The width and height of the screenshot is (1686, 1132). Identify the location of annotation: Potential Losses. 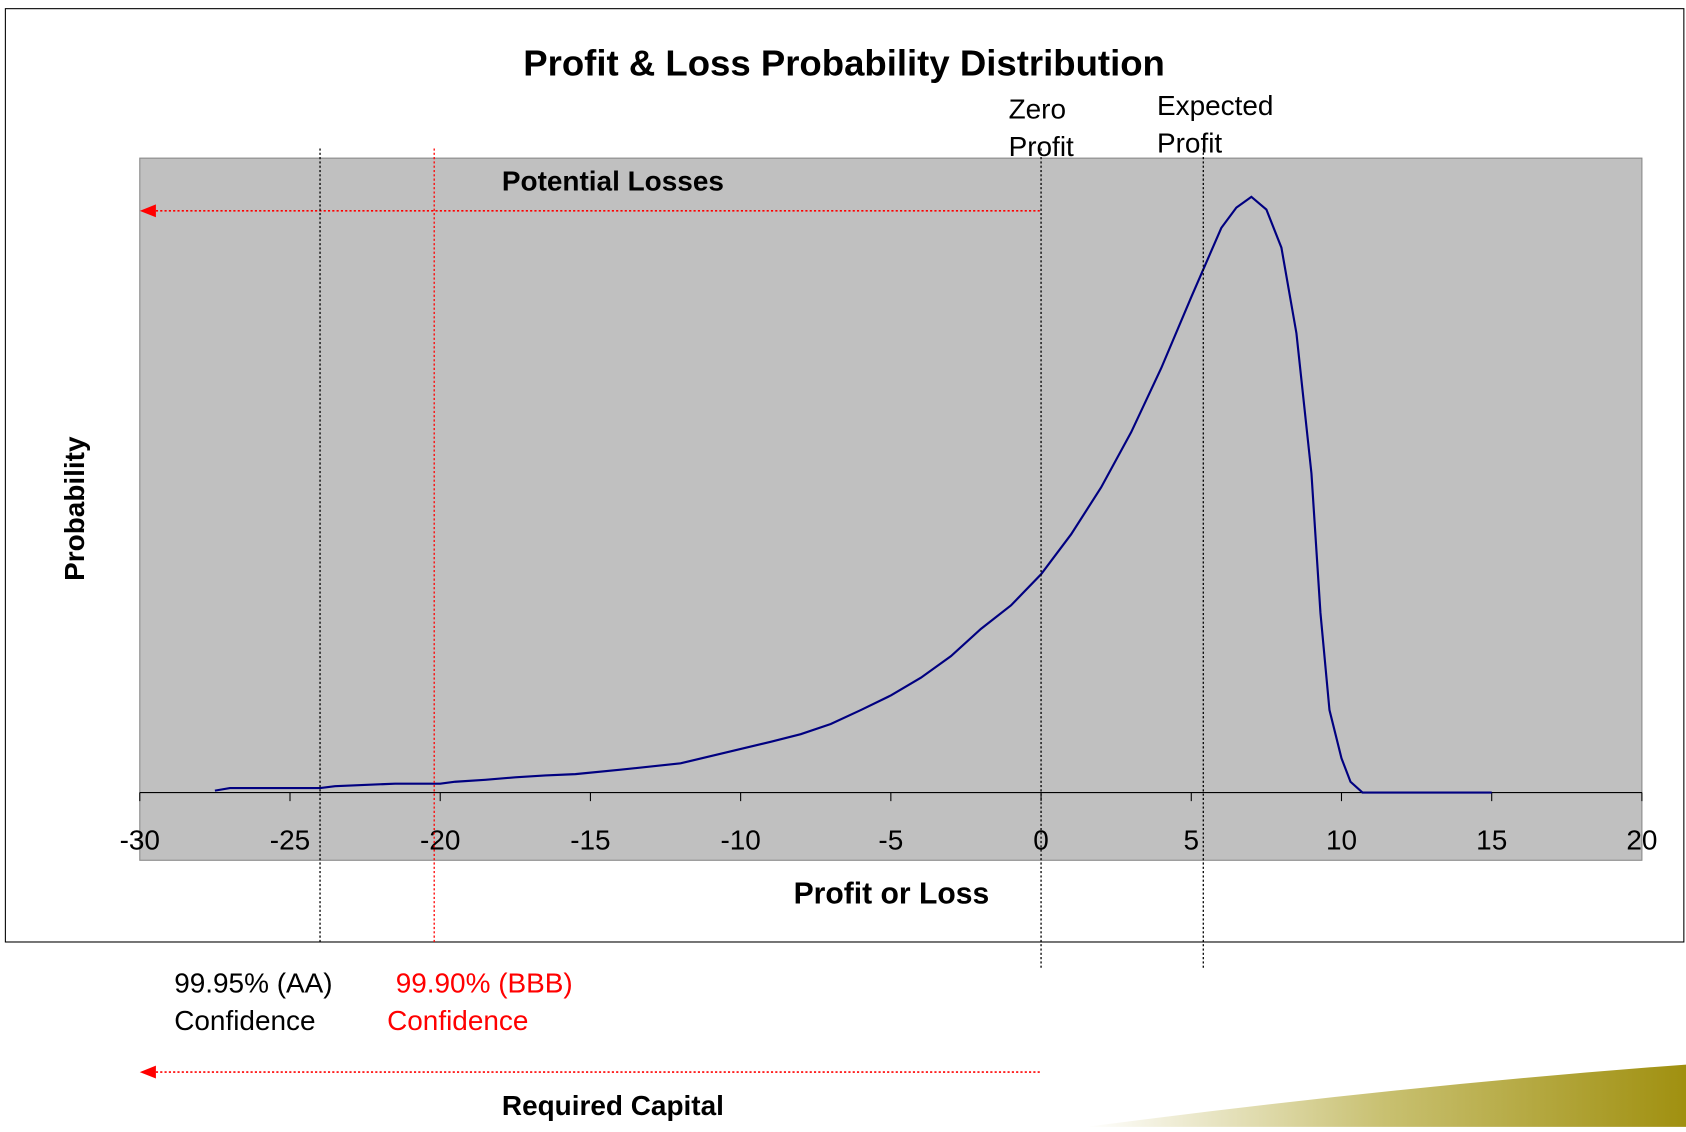
(613, 180).